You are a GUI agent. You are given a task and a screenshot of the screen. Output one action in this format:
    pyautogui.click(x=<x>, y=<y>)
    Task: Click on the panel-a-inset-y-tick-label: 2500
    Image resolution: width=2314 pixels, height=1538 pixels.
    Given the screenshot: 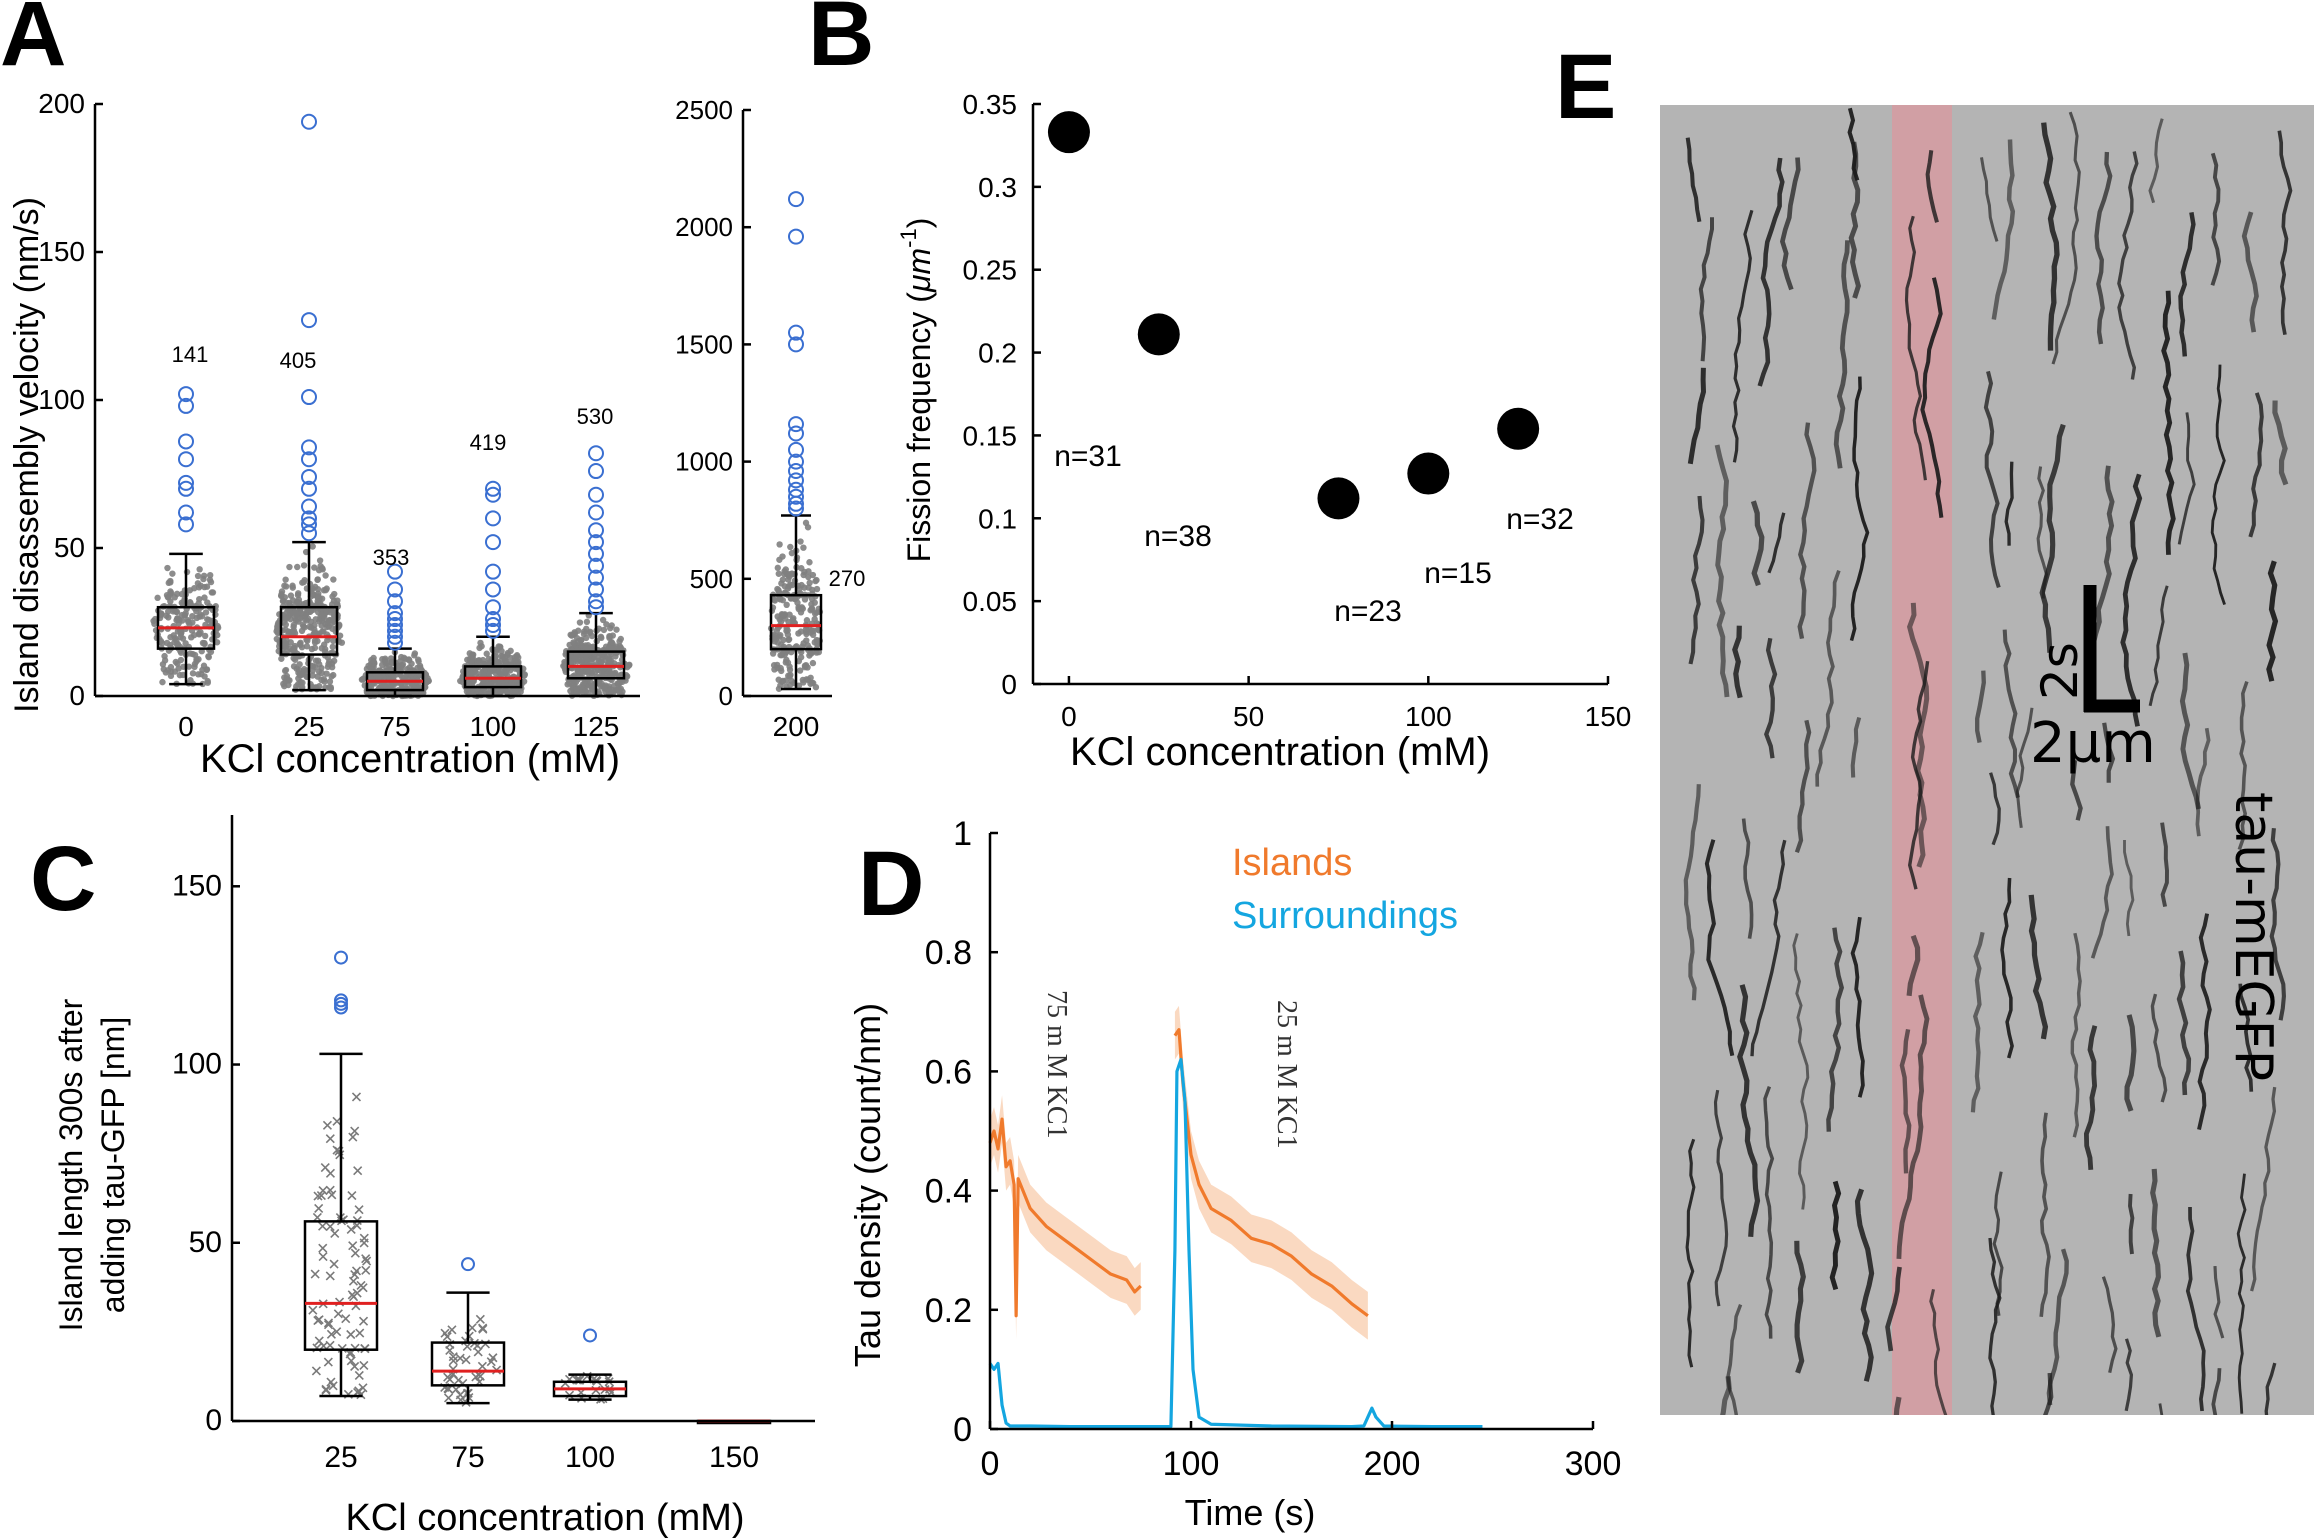 What is the action you would take?
    pyautogui.click(x=704, y=110)
    